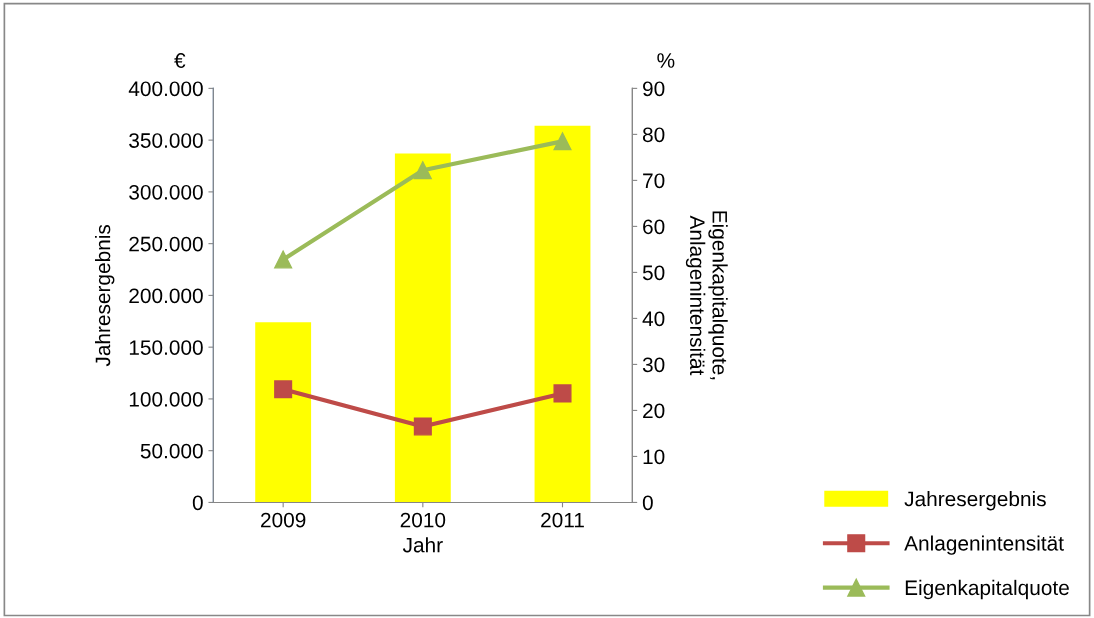  I want to click on y2-tick-label: 30, so click(653, 365).